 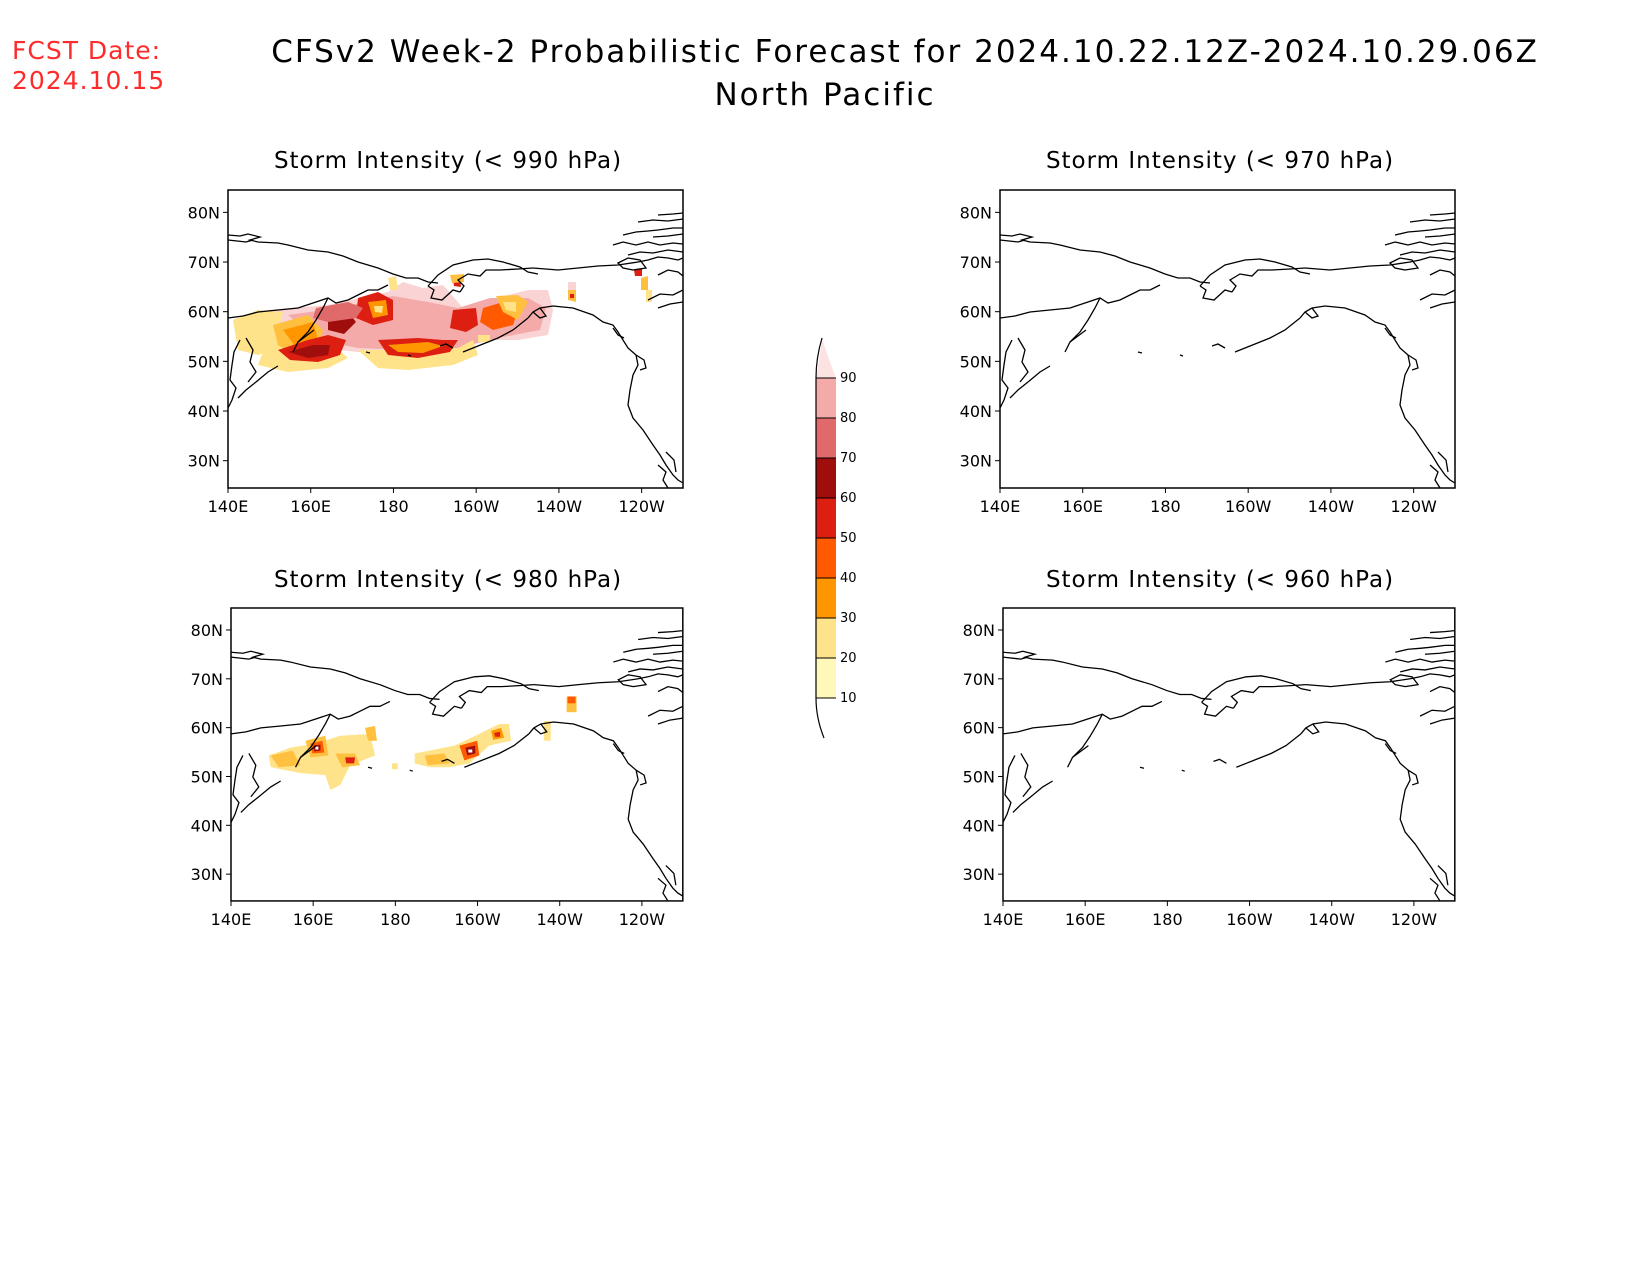 What do you see at coordinates (848, 498) in the screenshot?
I see `colorbar-label-60: 60` at bounding box center [848, 498].